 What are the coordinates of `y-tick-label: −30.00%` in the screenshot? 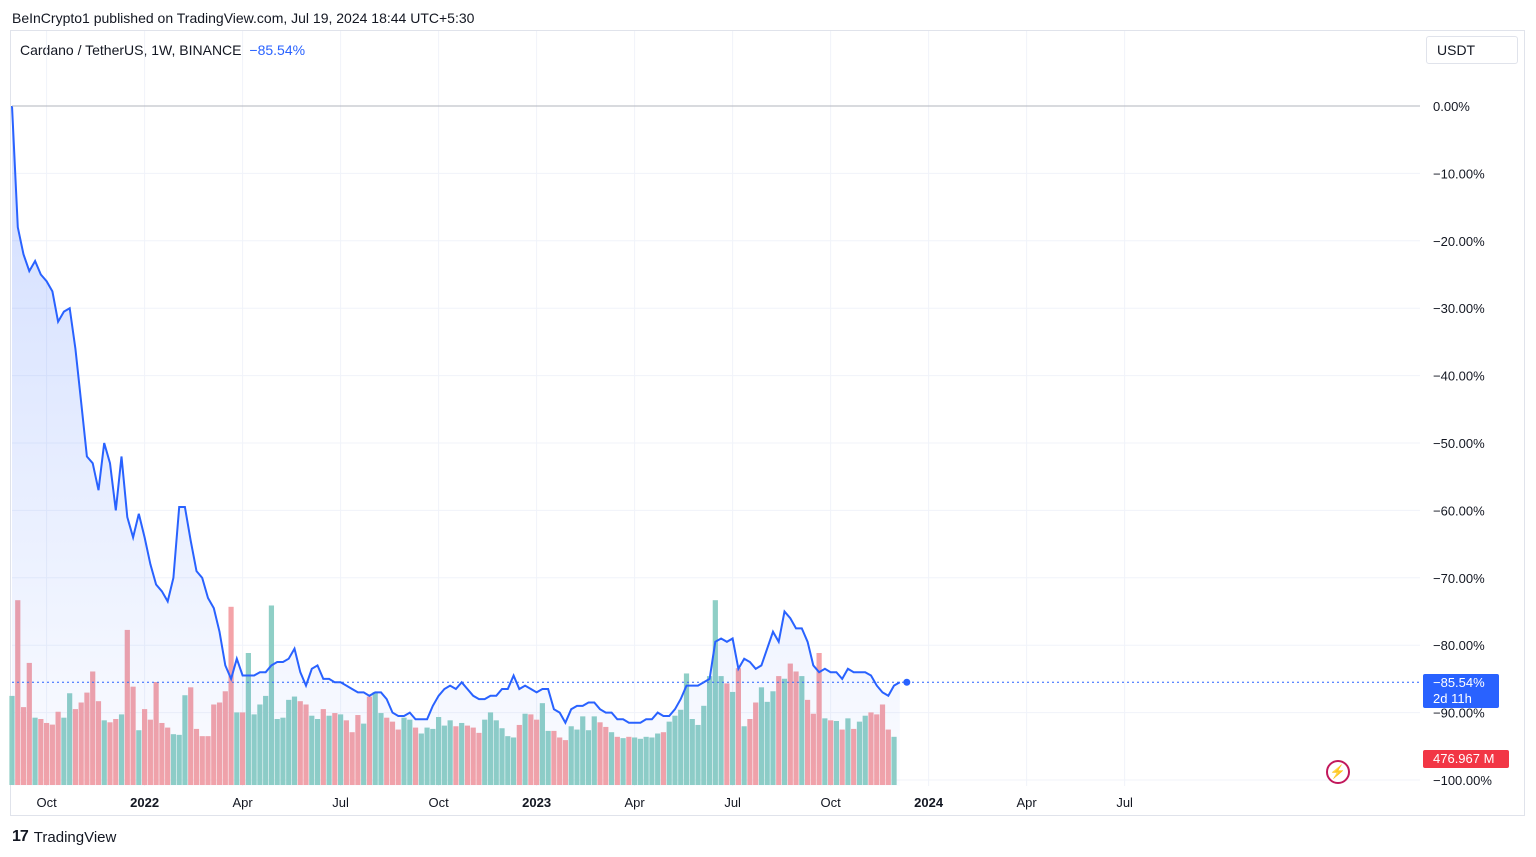 It's located at (1459, 308).